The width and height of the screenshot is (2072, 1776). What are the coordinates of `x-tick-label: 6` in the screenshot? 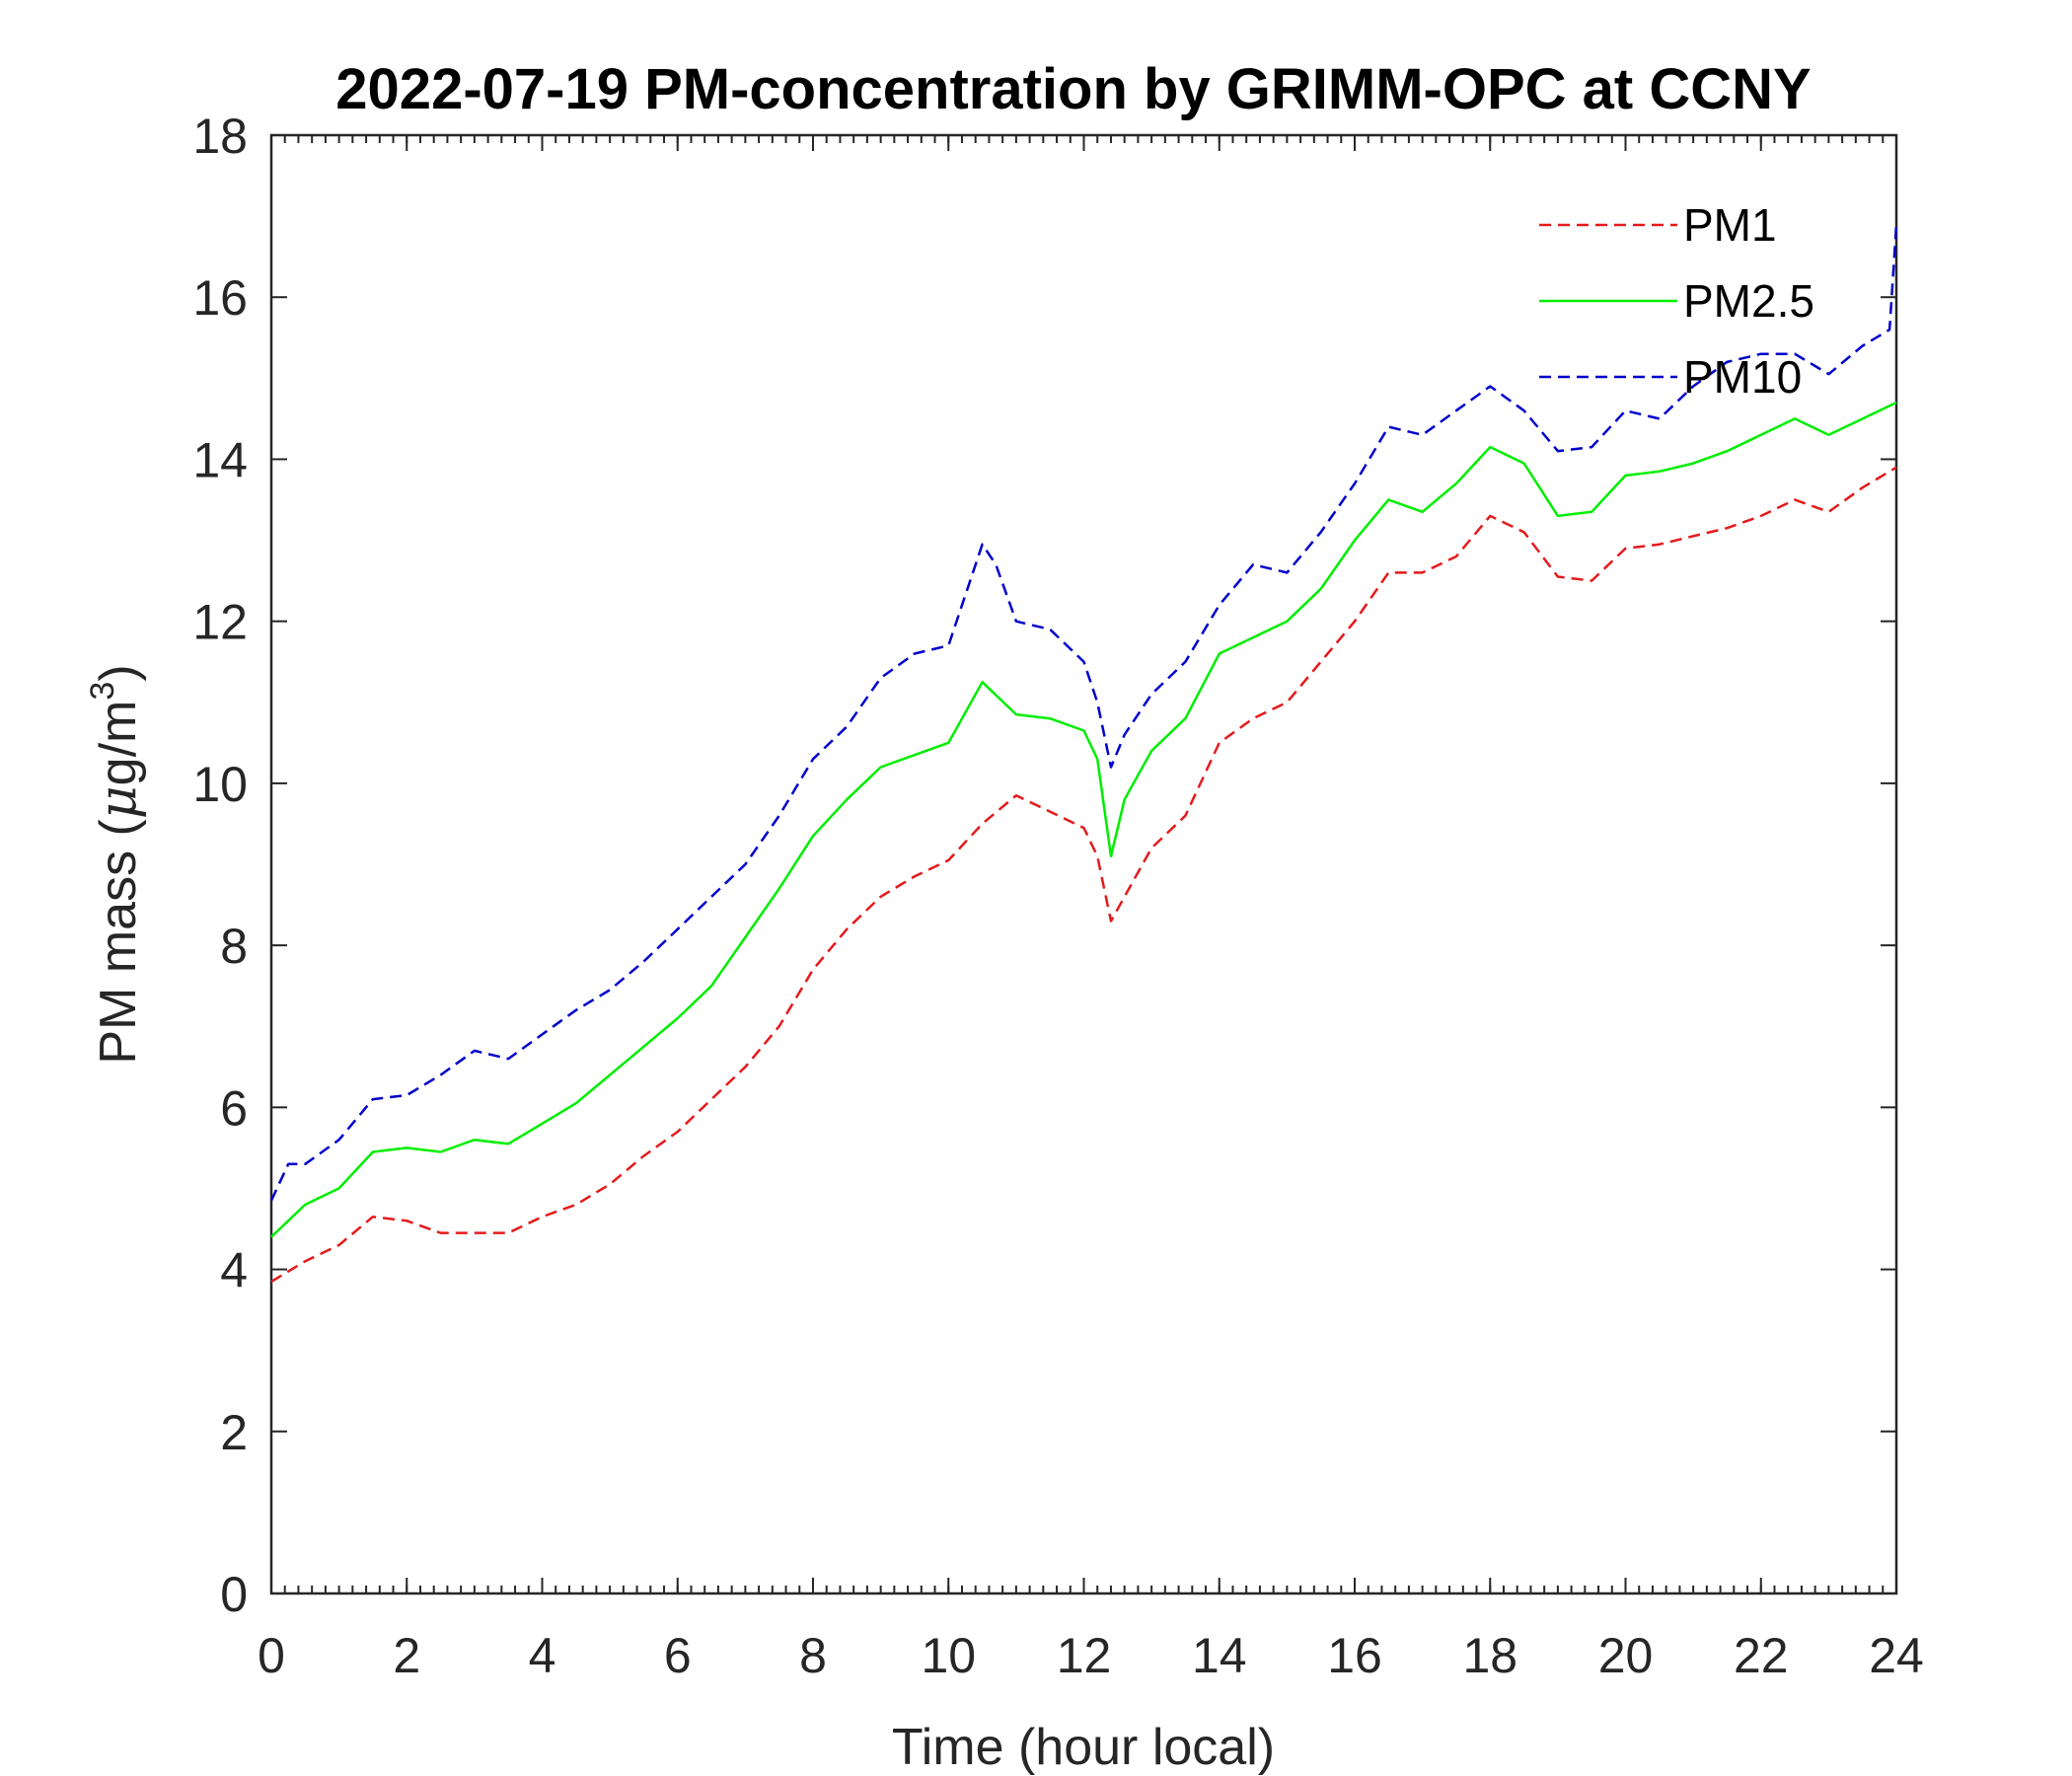 It's located at (678, 1655).